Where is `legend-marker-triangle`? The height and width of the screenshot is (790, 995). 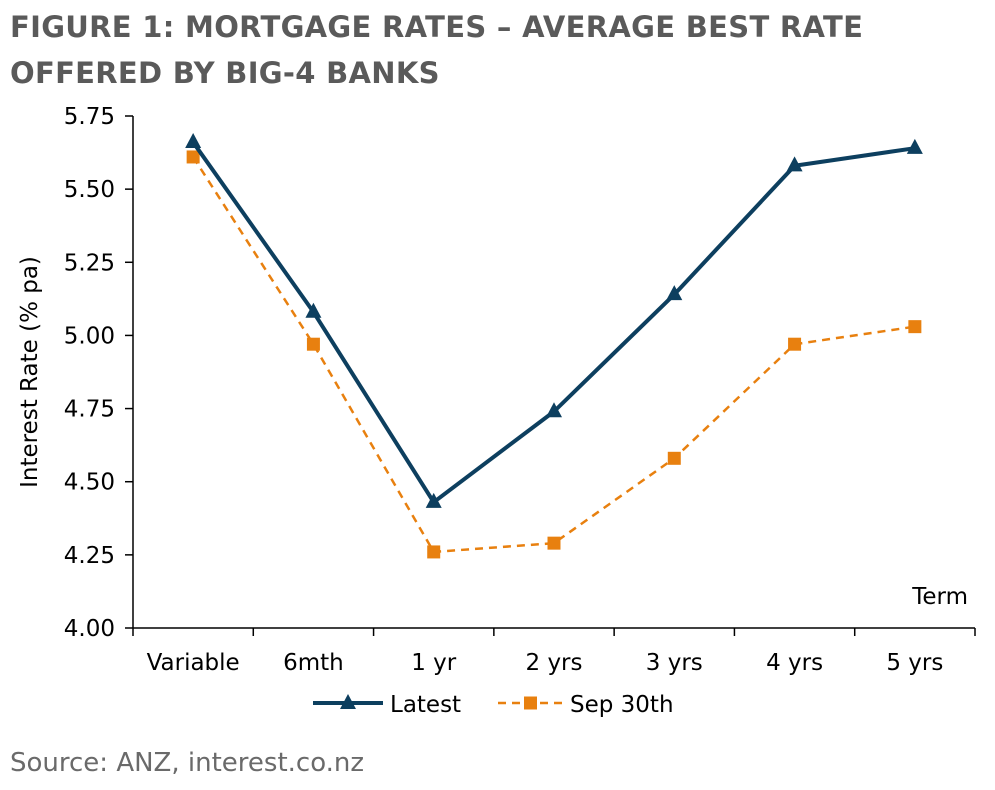 legend-marker-triangle is located at coordinates (348, 701).